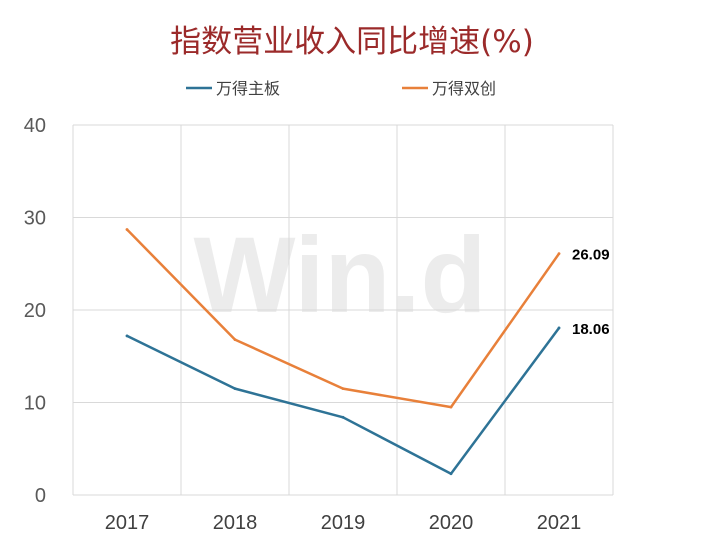 This screenshot has height=554, width=704. I want to click on chart-title: 指数营业收入同比增速(%), so click(352, 42).